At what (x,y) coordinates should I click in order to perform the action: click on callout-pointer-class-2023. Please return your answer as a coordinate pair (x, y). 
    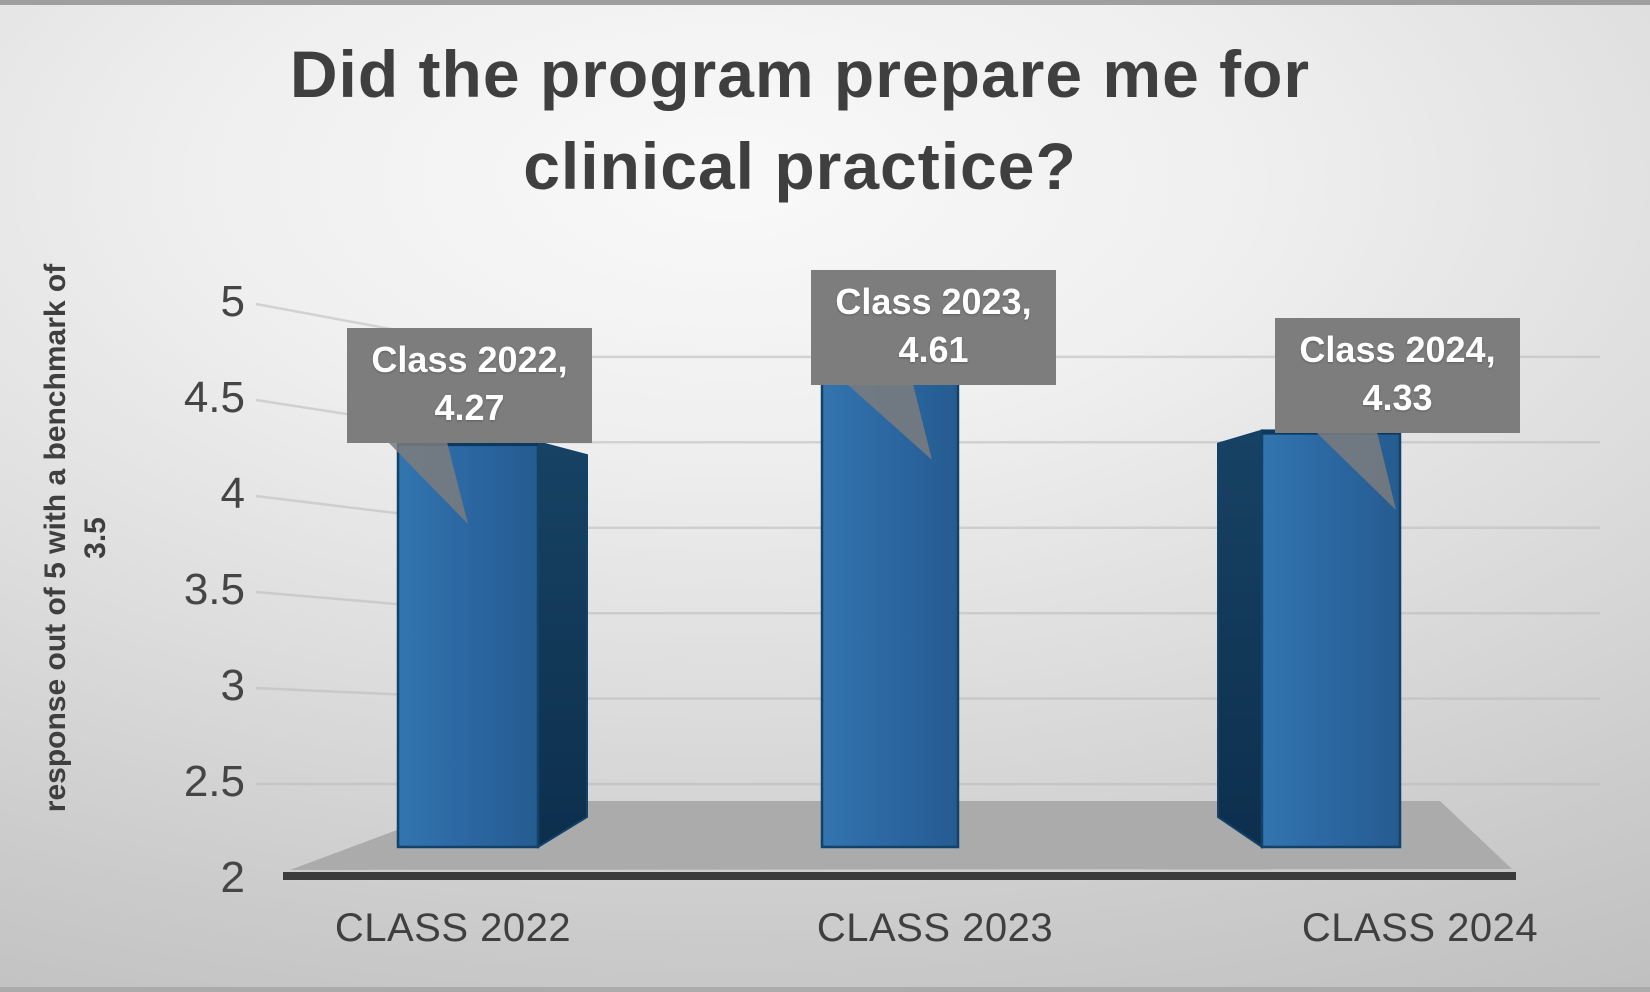
    Looking at the image, I should click on (889, 422).